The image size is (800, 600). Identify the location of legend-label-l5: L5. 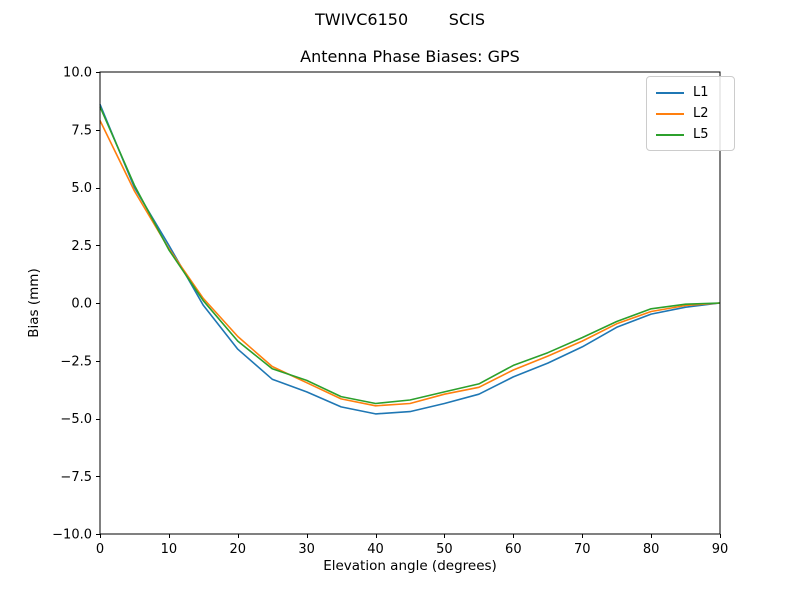
(701, 134).